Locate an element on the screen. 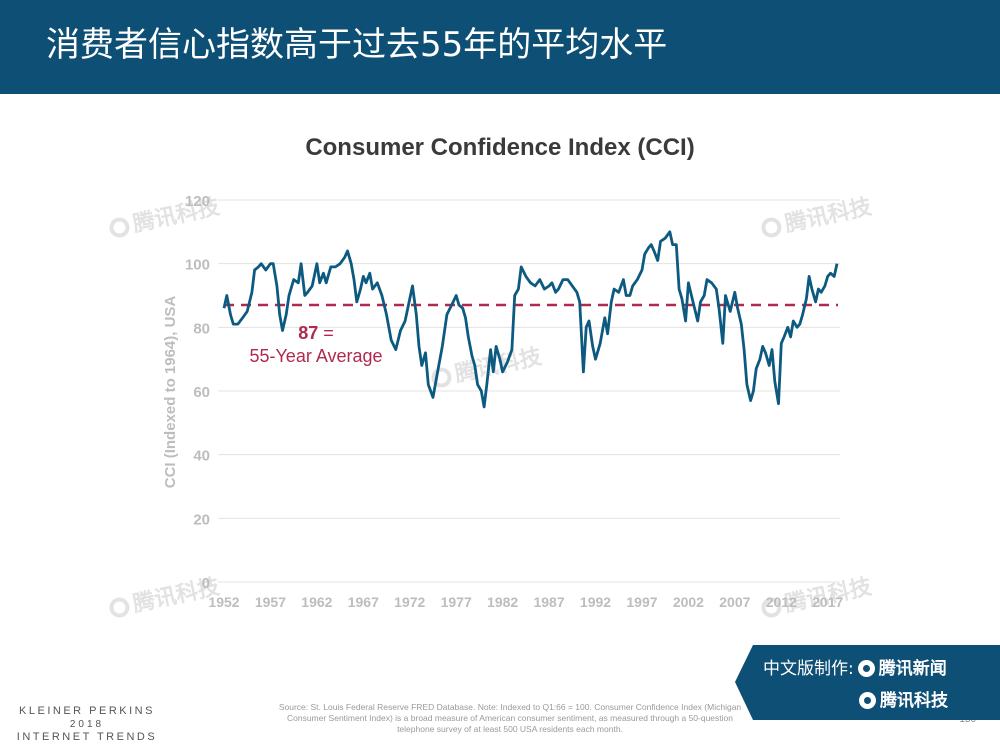  x-tick-label: 2012 is located at coordinates (781, 602).